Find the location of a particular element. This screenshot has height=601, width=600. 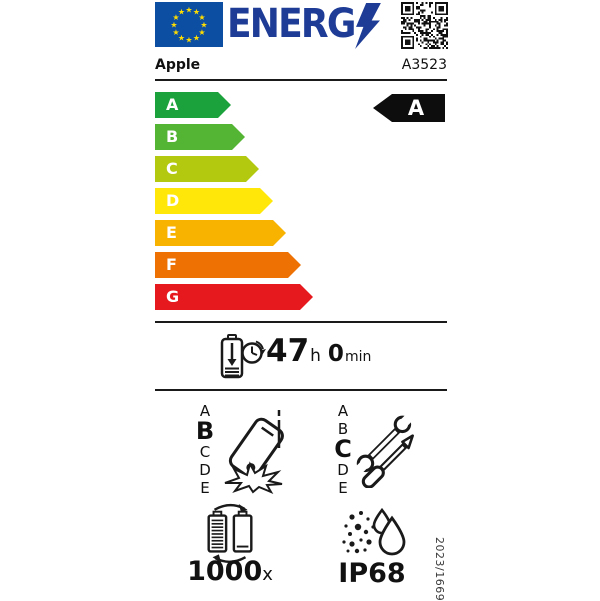

battery-endurance-value: 47 h 0 min is located at coordinates (318, 351).